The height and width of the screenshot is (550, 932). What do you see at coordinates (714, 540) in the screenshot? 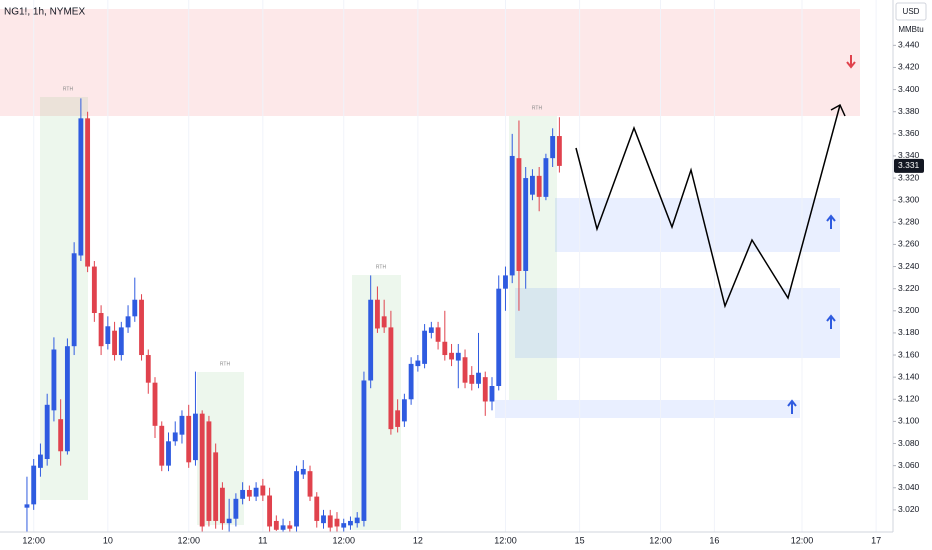
I see `x-tick-label: 16` at bounding box center [714, 540].